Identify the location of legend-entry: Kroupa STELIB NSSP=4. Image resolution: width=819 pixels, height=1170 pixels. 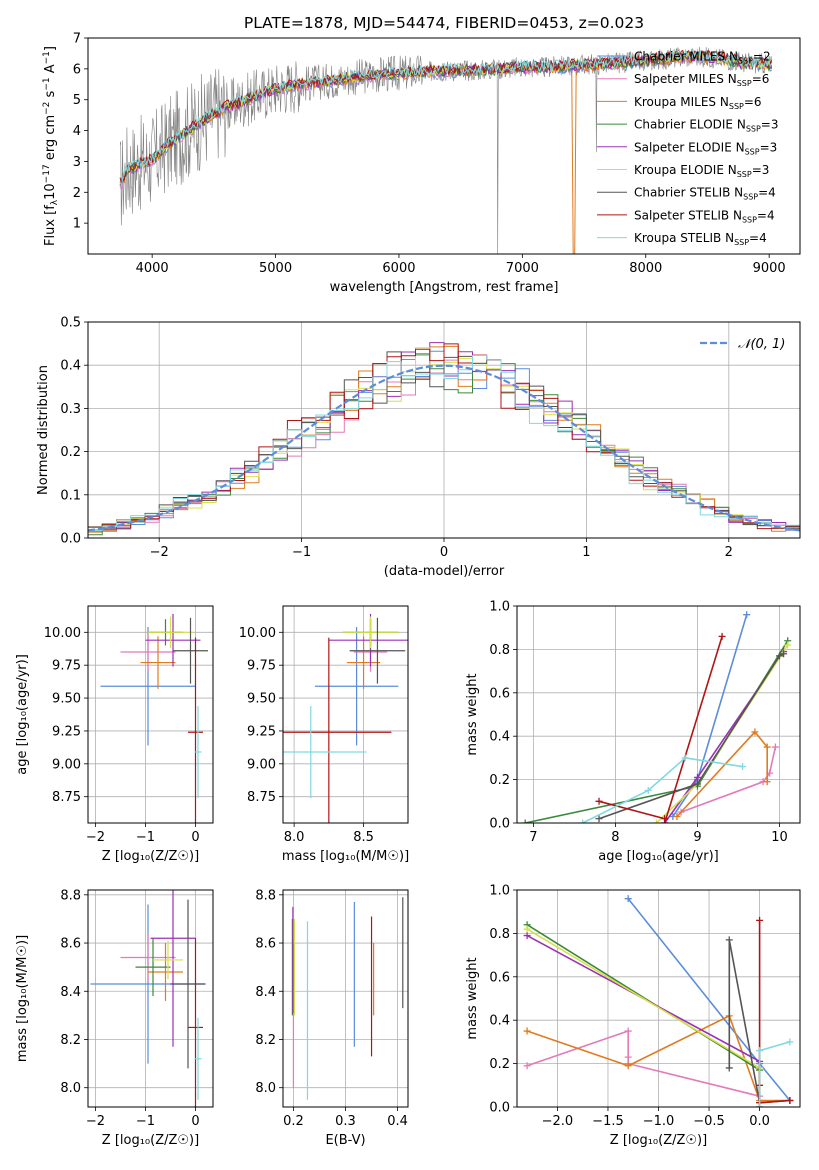
(700, 239).